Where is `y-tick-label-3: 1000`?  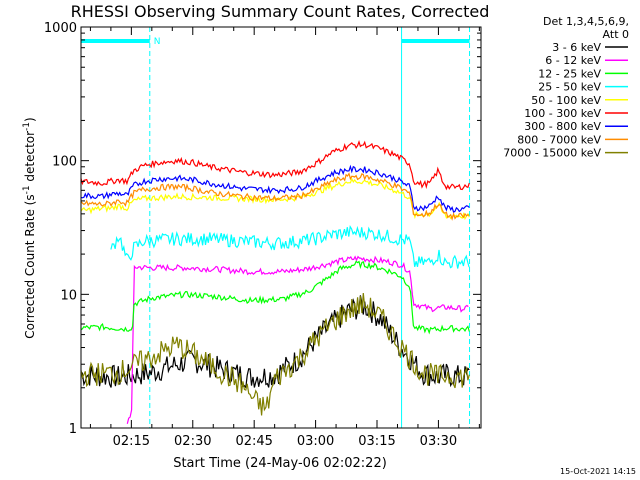 y-tick-label-3: 1000 is located at coordinates (60, 28).